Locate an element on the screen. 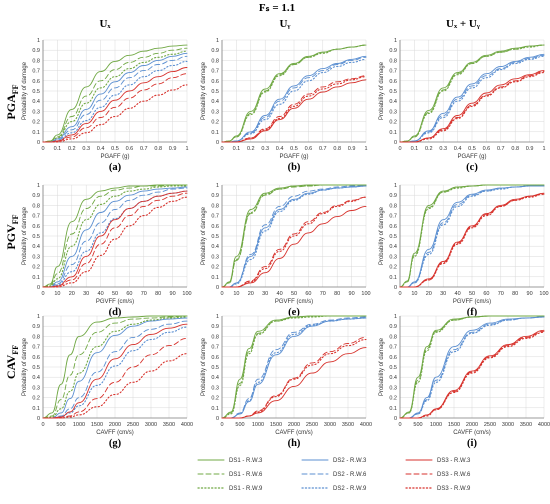 The image size is (550, 504). x-tick-label: 60 is located at coordinates (308, 294).